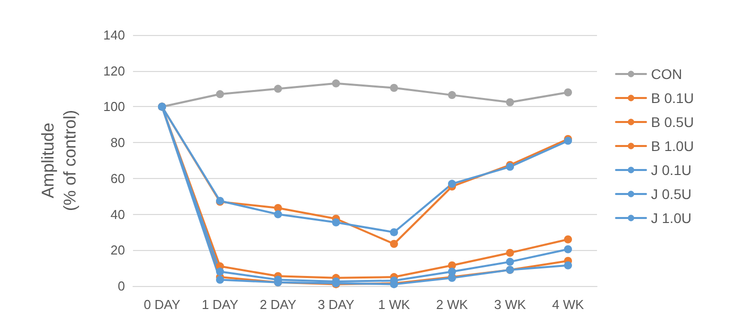 The width and height of the screenshot is (755, 331). I want to click on y-axis-title: Amplitude (% of control), so click(59, 161).